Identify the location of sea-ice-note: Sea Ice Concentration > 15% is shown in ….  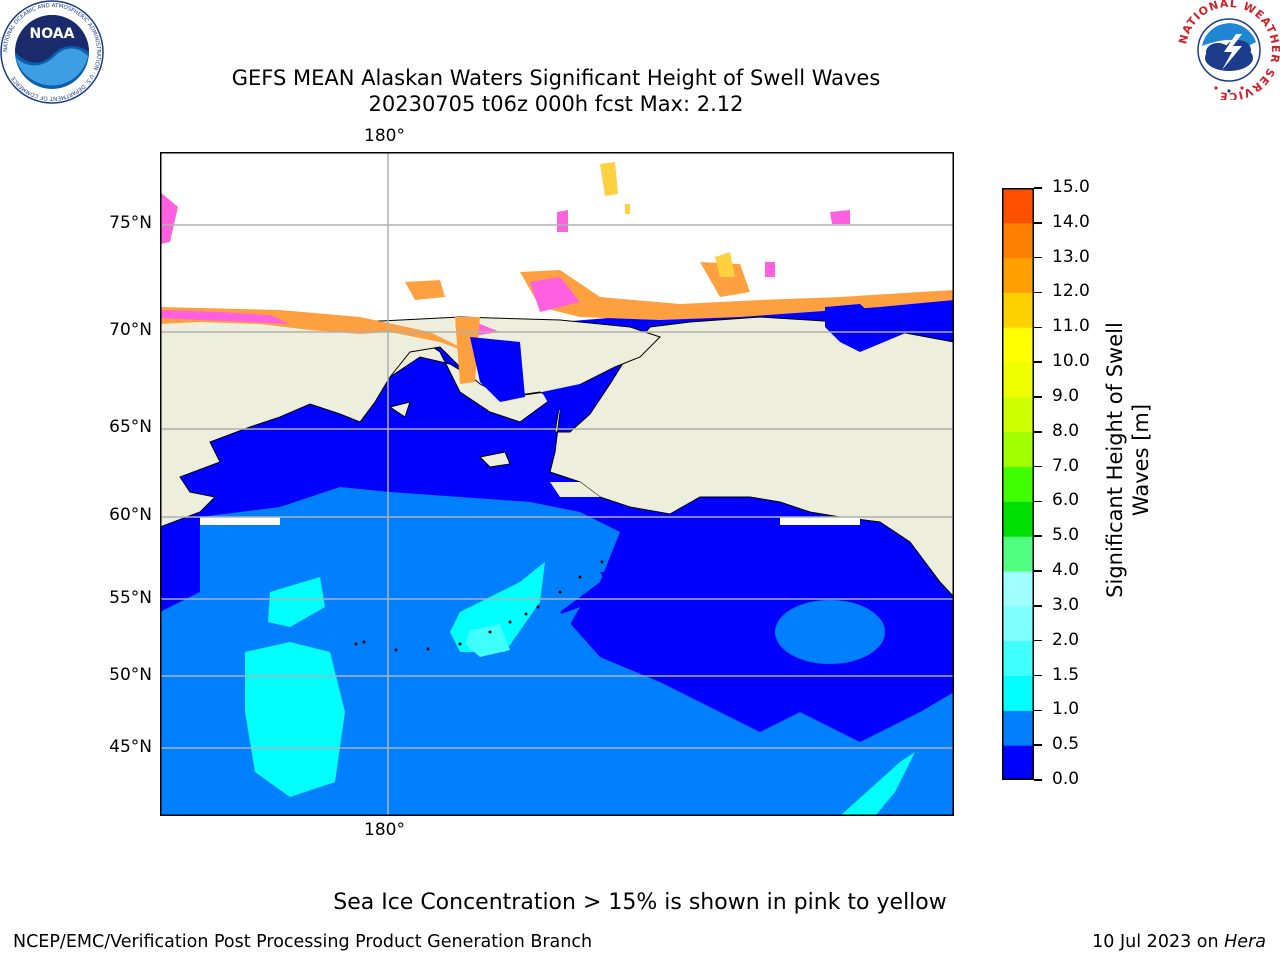
(640, 902).